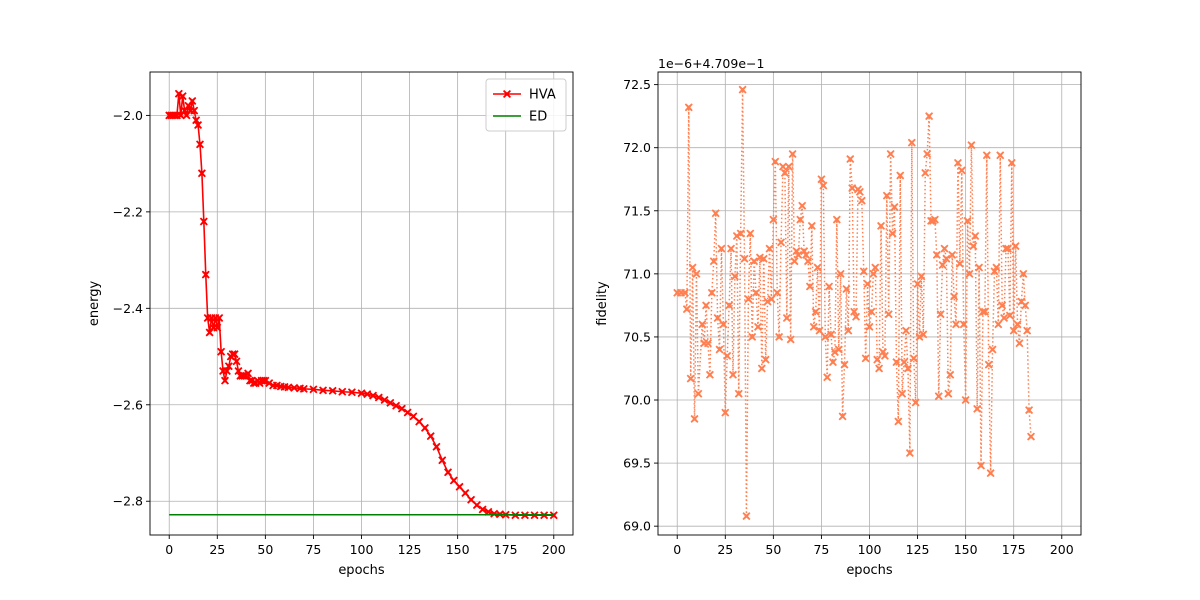 Image resolution: width=1200 pixels, height=600 pixels. What do you see at coordinates (410, 549) in the screenshot?
I see `energy-x-tick-label: 125` at bounding box center [410, 549].